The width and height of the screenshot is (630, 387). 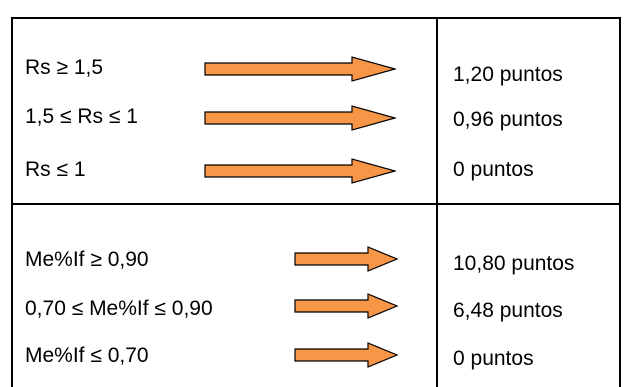 I want to click on condition-label: Rs ≤ 1, so click(x=55, y=169).